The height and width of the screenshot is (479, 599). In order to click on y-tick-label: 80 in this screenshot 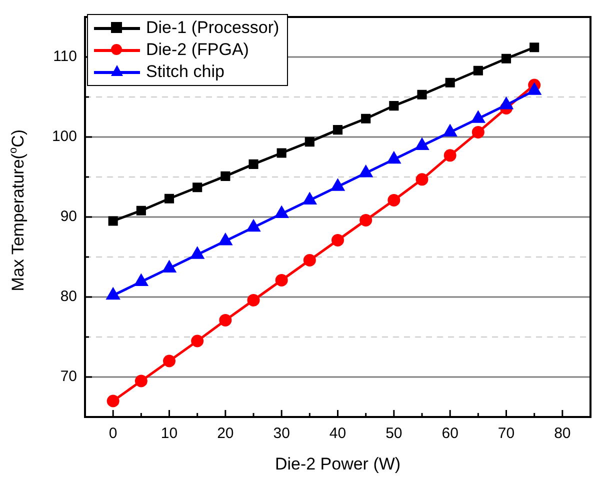, I will do `click(68, 297)`.